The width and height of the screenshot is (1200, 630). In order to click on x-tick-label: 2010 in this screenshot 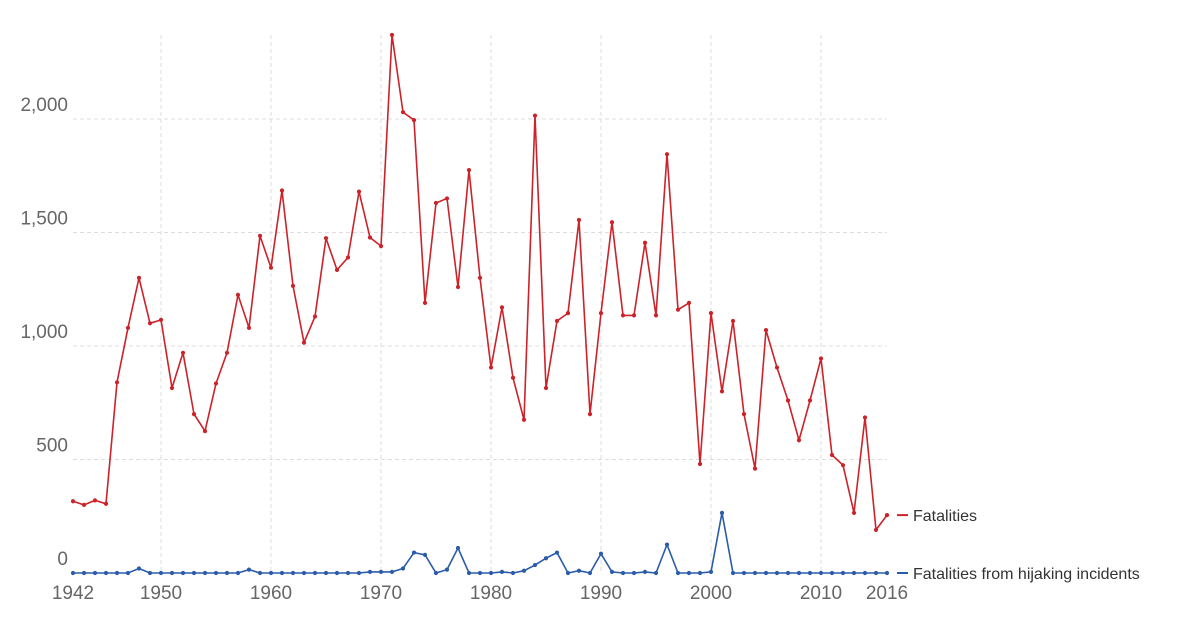, I will do `click(821, 593)`.